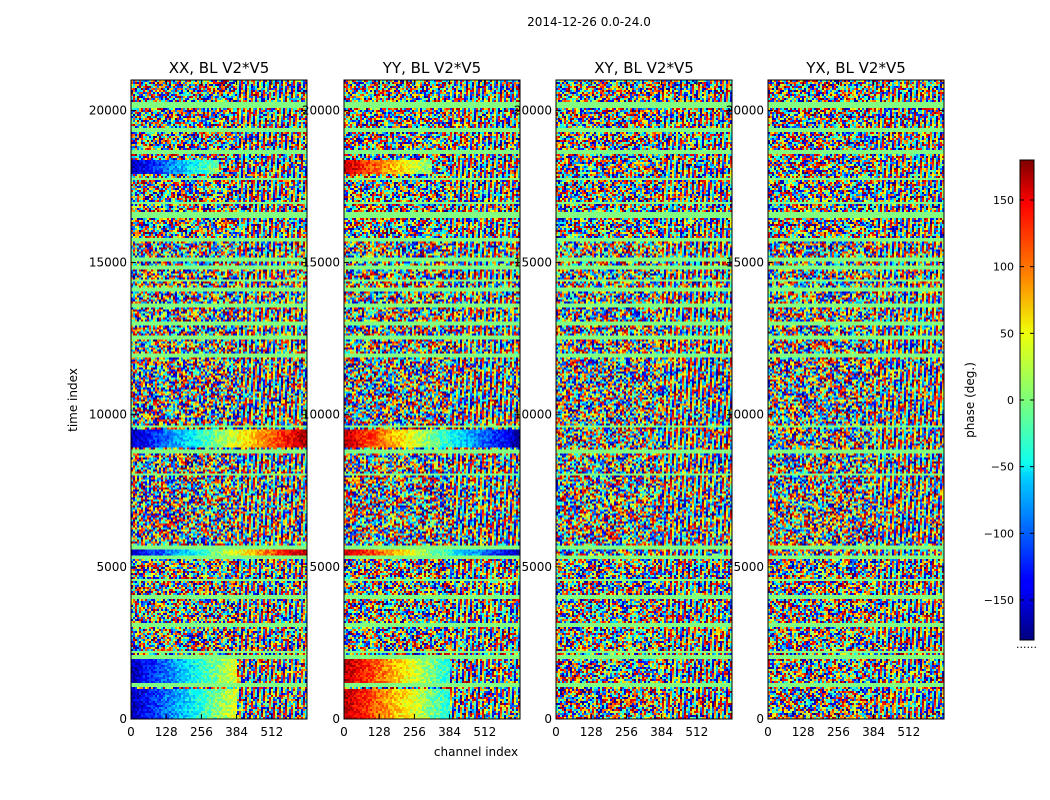 The image size is (1050, 800). I want to click on panel-title: XY, BL V2*V5, so click(644, 68).